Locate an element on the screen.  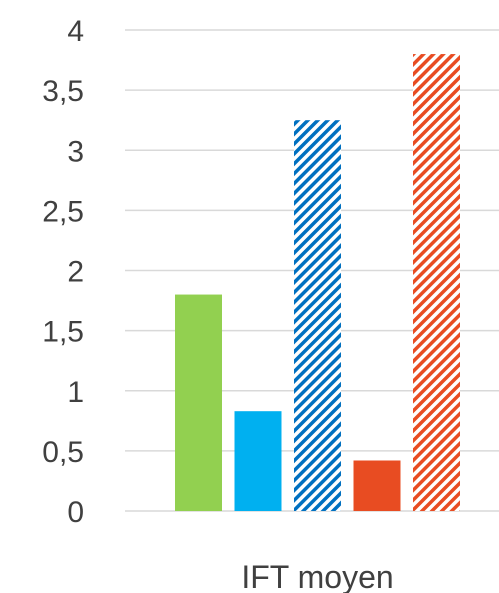
y-tick-label: 0 is located at coordinates (75, 512).